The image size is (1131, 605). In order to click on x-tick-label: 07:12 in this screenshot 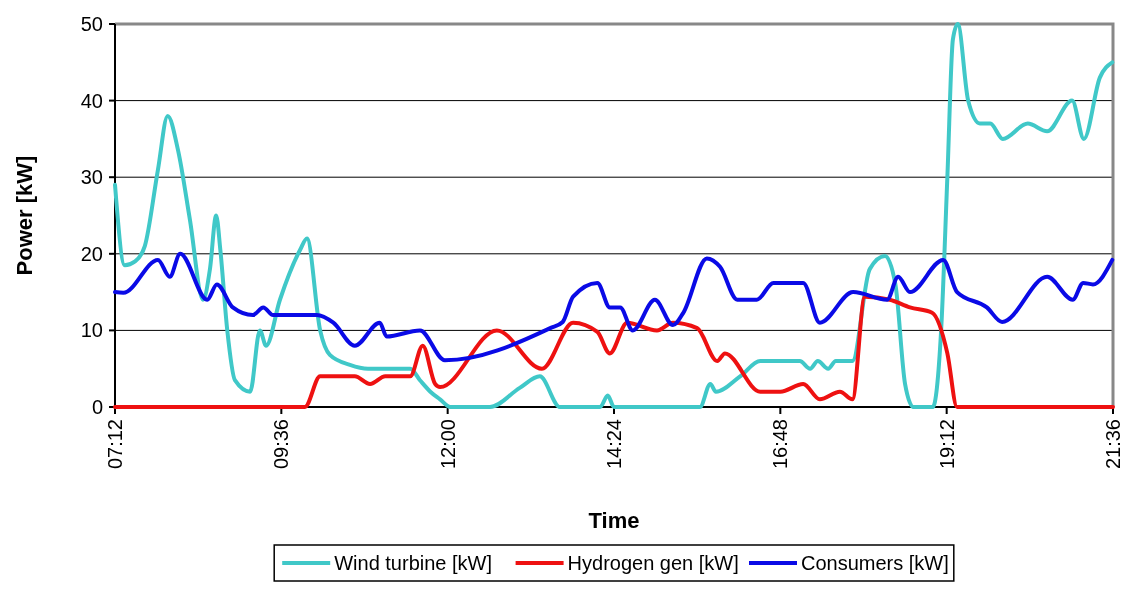, I will do `click(115, 444)`.